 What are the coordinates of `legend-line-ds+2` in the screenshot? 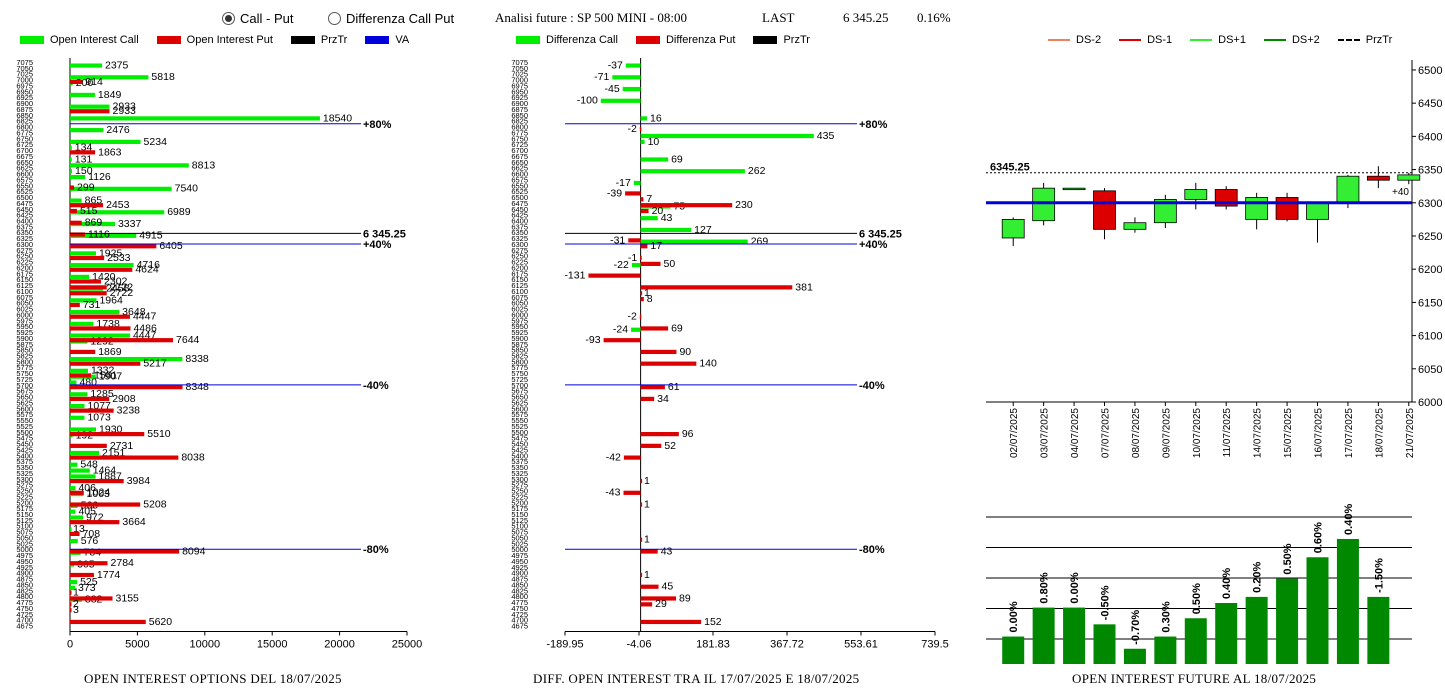 It's located at (1274, 40).